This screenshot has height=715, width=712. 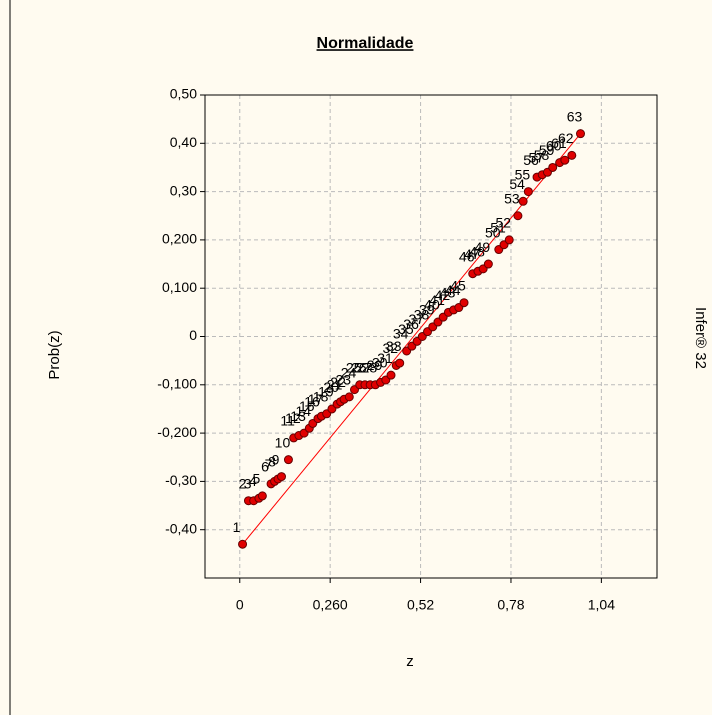 I want to click on point-label: 35, so click(x=406, y=329).